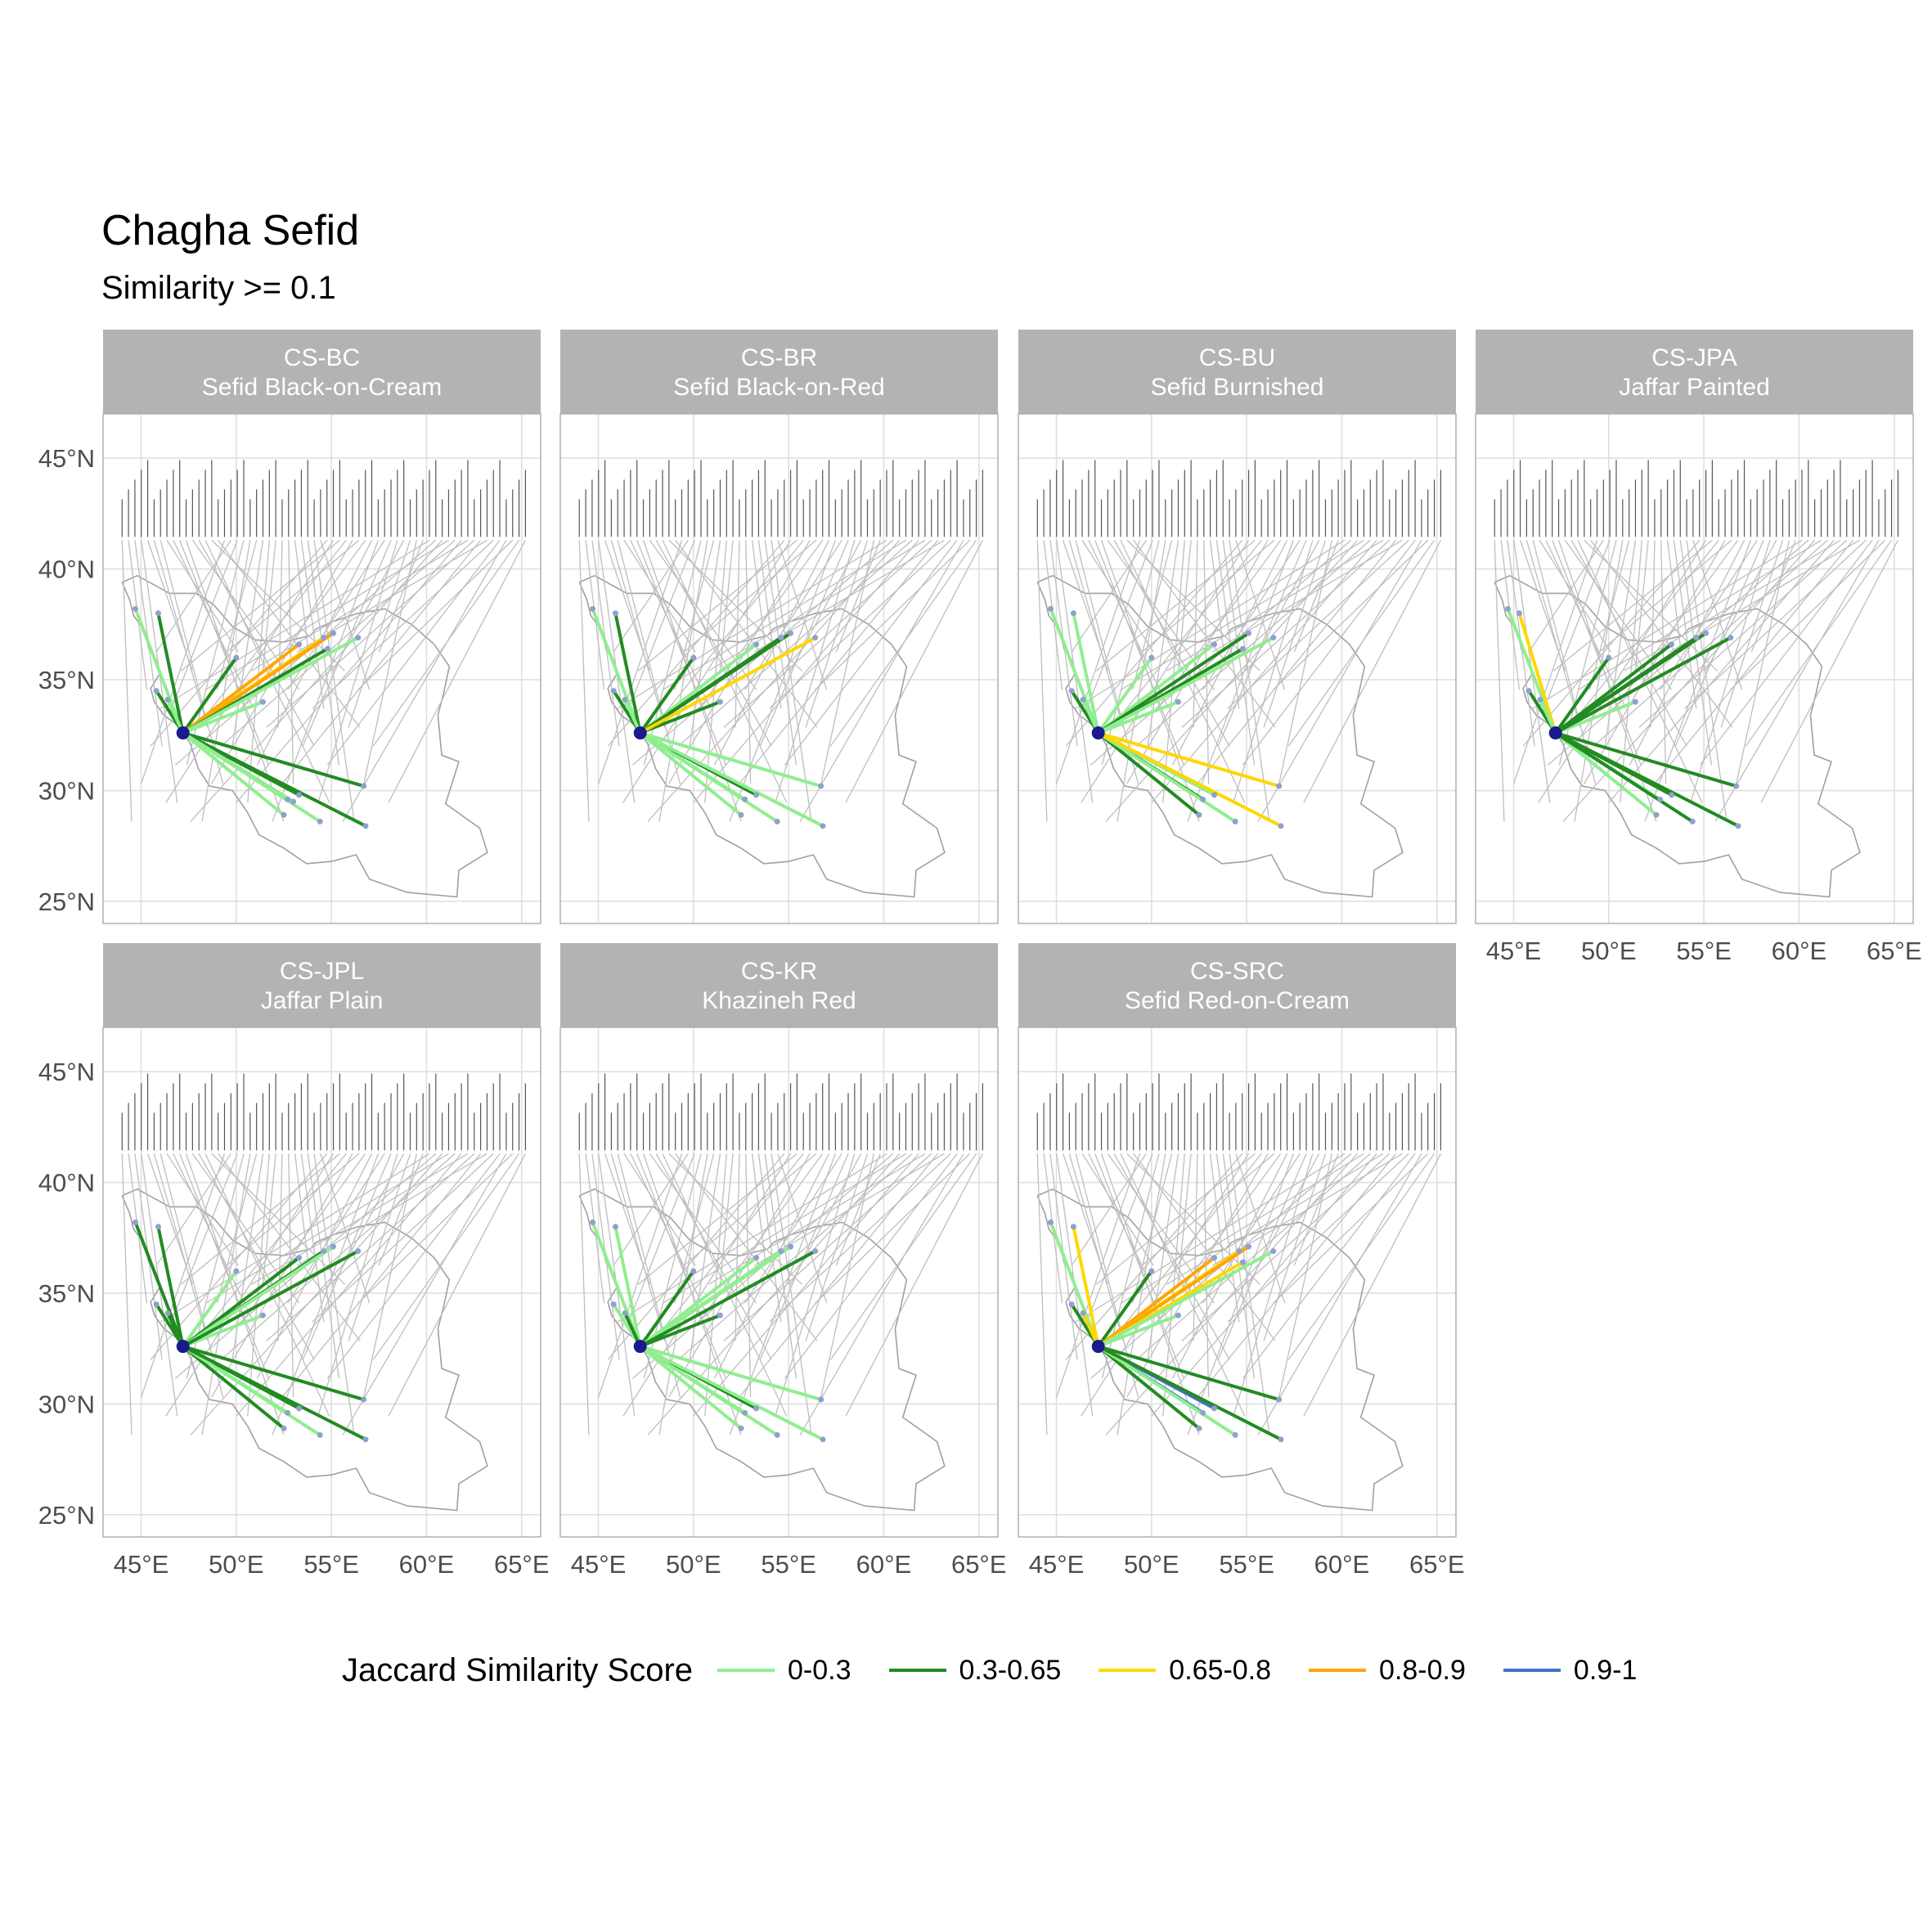 This screenshot has width=1932, height=1932. What do you see at coordinates (67, 1293) in the screenshot?
I see `y-tick-label: 35°N` at bounding box center [67, 1293].